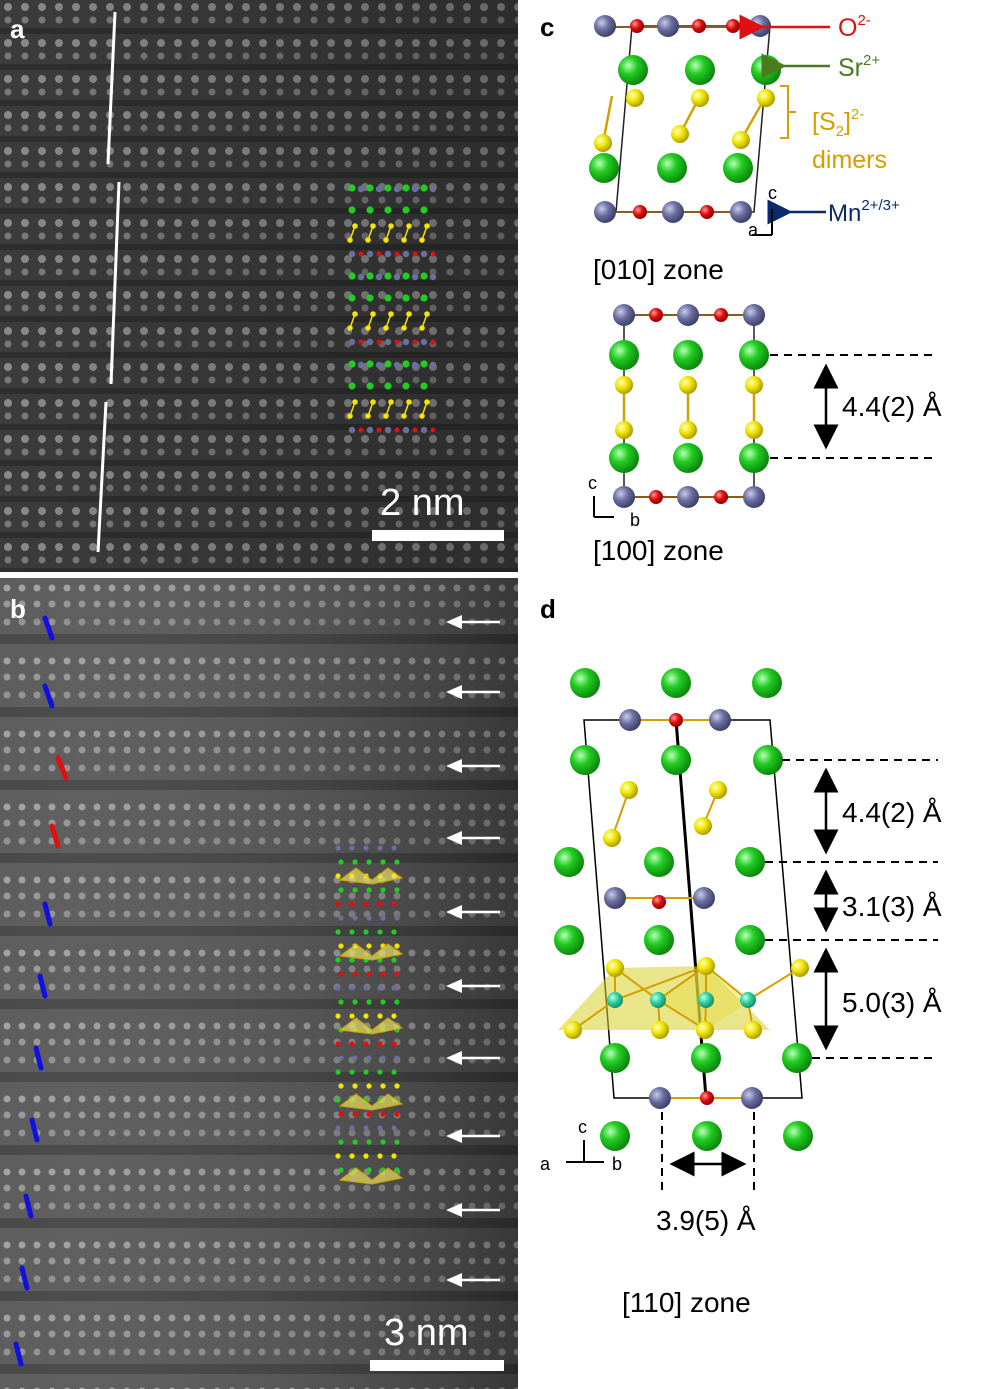 The image size is (982, 1389). I want to click on structure-overlay-a, so click(392, 309).